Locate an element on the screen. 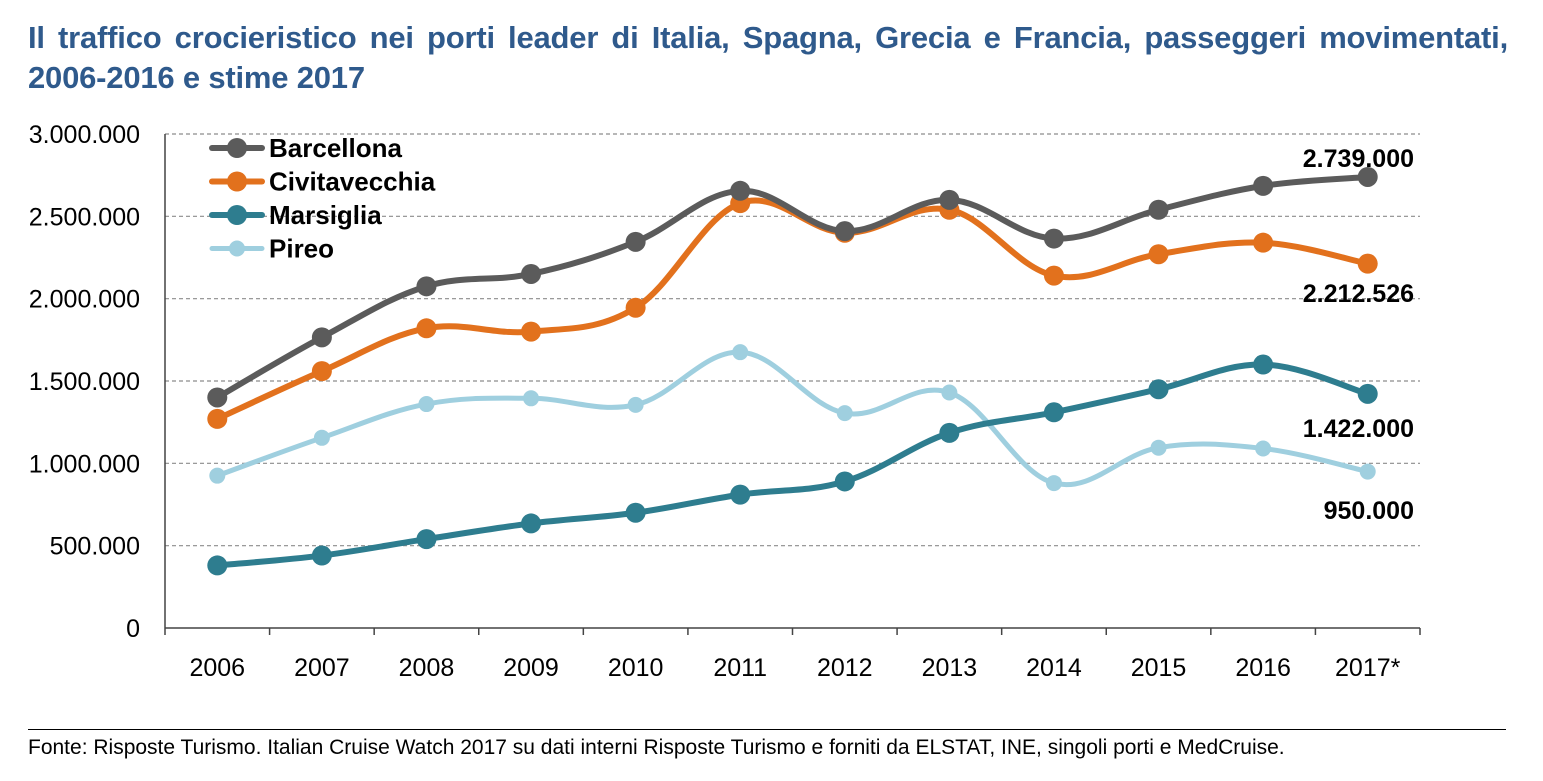  x-tick-label: 2015 is located at coordinates (1159, 668).